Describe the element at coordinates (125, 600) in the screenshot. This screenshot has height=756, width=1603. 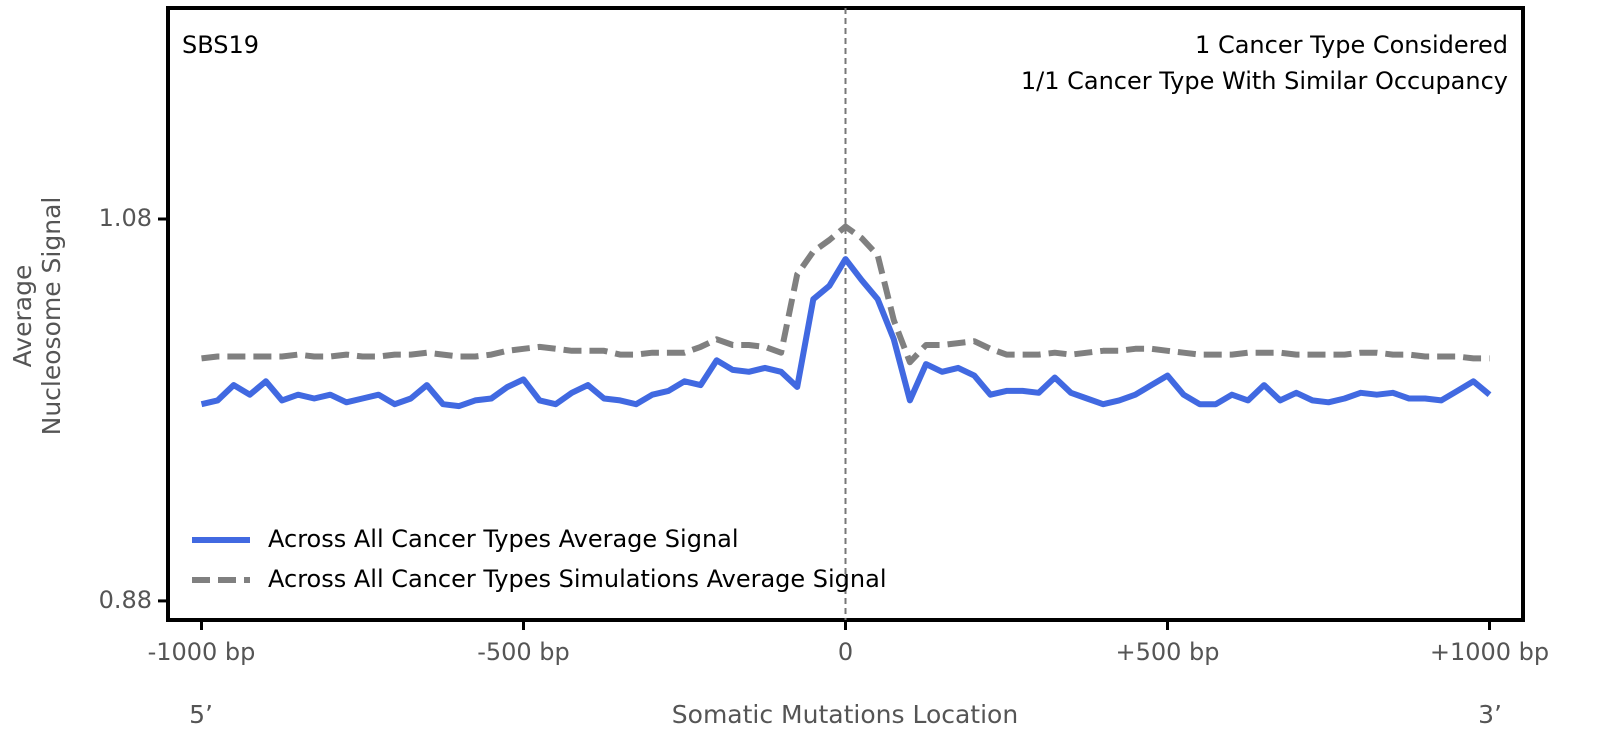
I see `y-tick-label: 0.88` at that location.